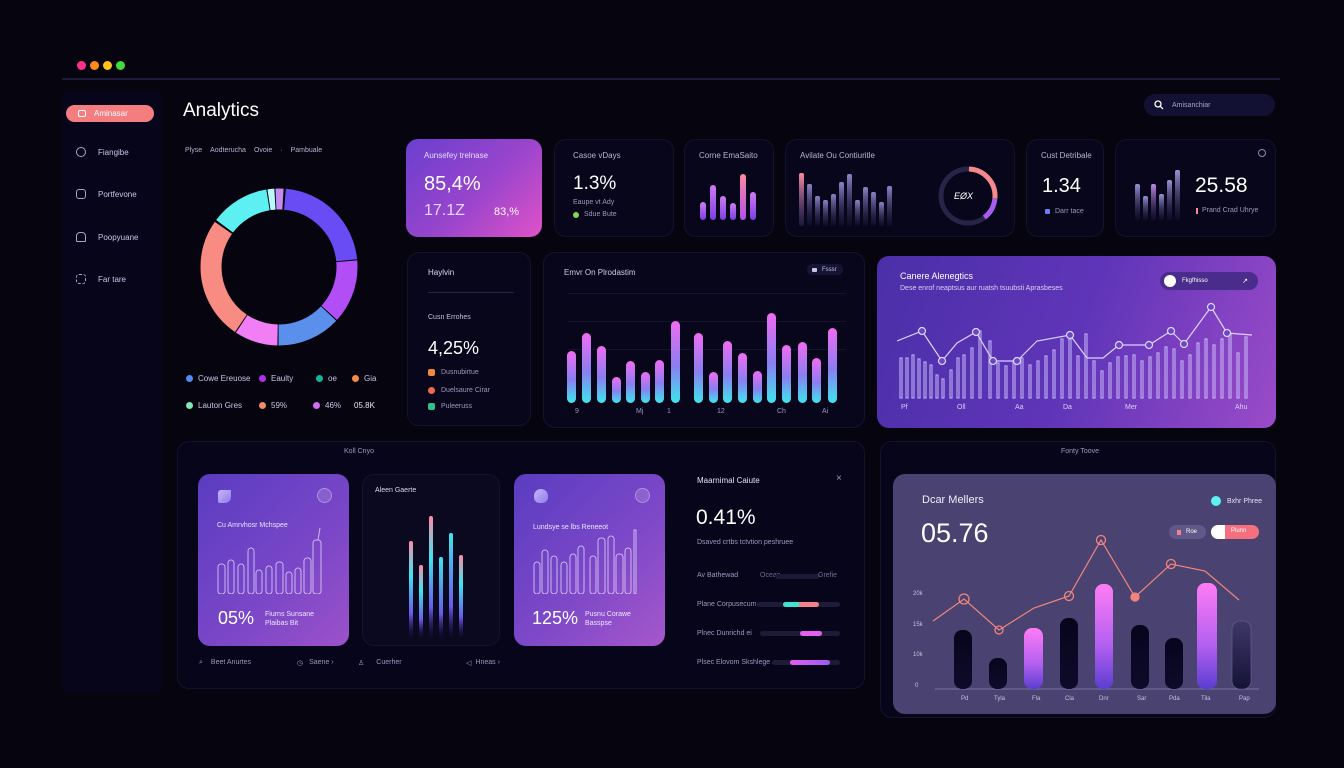 The height and width of the screenshot is (768, 1344). What do you see at coordinates (918, 655) in the screenshot?
I see `y-axis-label: 10k` at bounding box center [918, 655].